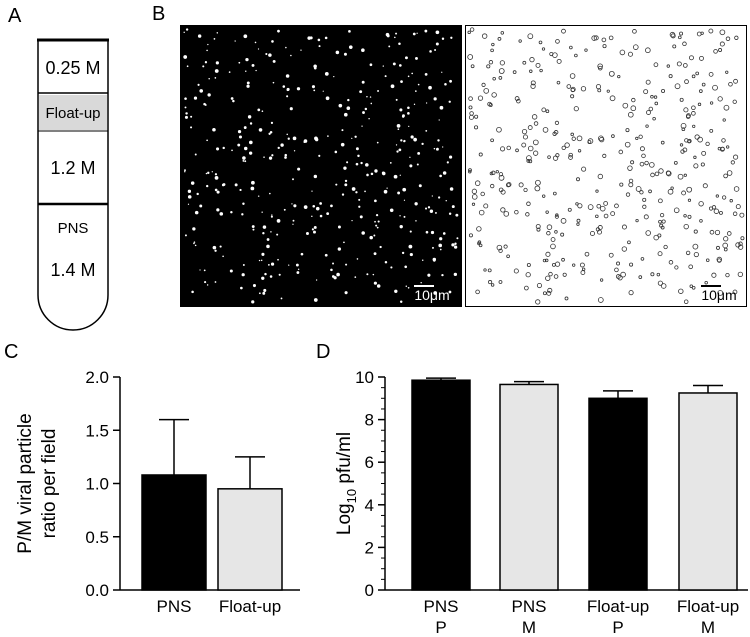  I want to click on y-axis-label-part: Log, so click(344, 519).